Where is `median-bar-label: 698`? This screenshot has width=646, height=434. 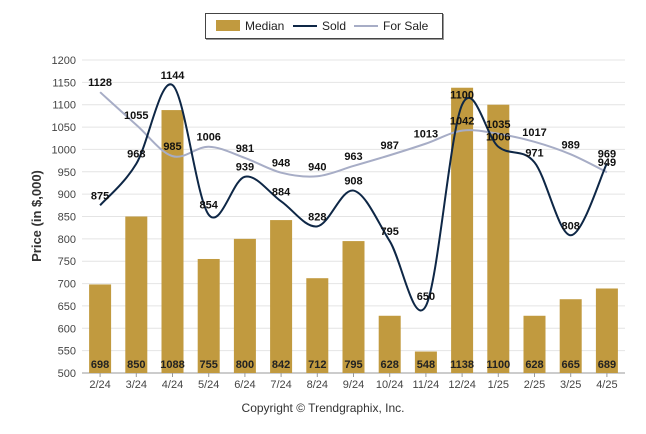 median-bar-label: 698 is located at coordinates (100, 365).